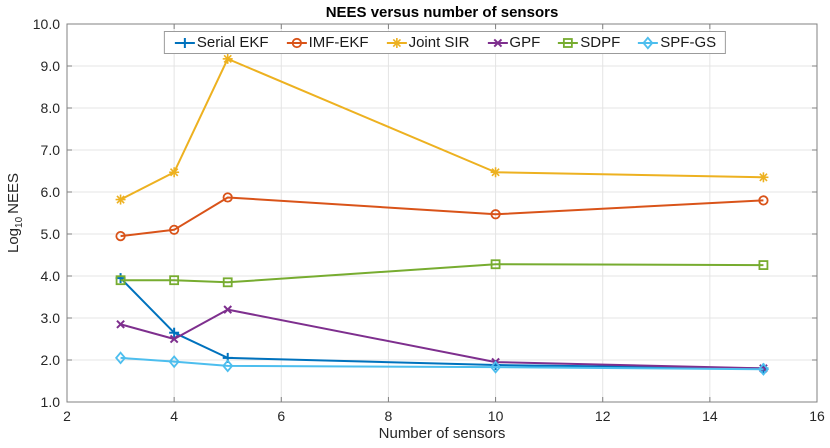 The width and height of the screenshot is (830, 448). I want to click on y-tick-label: 8.0, so click(51, 108).